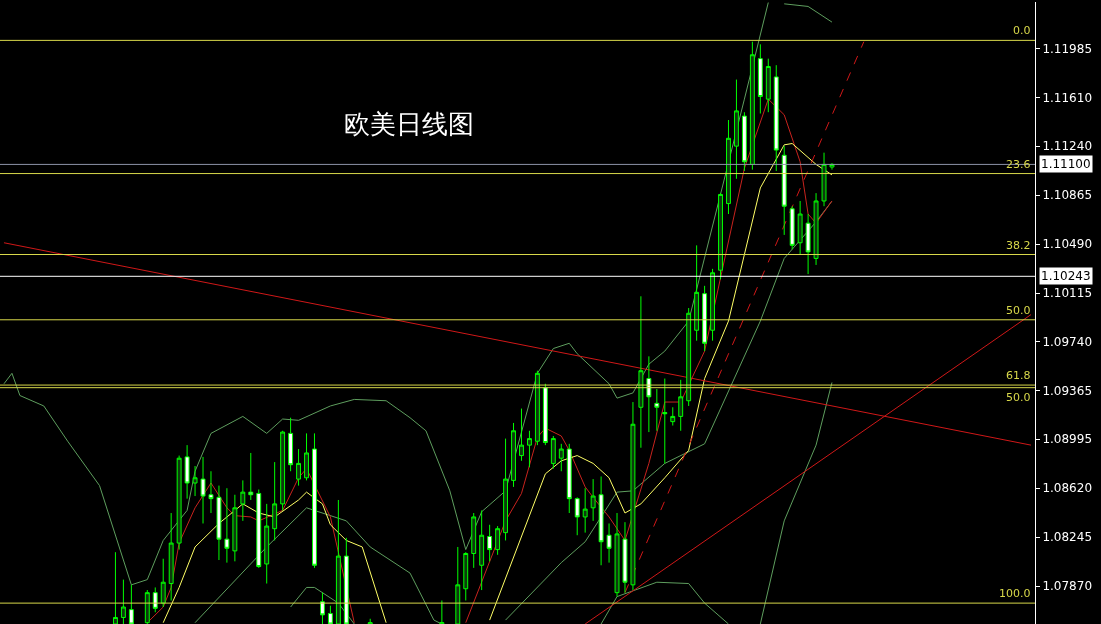 The height and width of the screenshot is (624, 1101). Describe the element at coordinates (1067, 146) in the screenshot. I see `y-tick-label: 1.11240` at that location.